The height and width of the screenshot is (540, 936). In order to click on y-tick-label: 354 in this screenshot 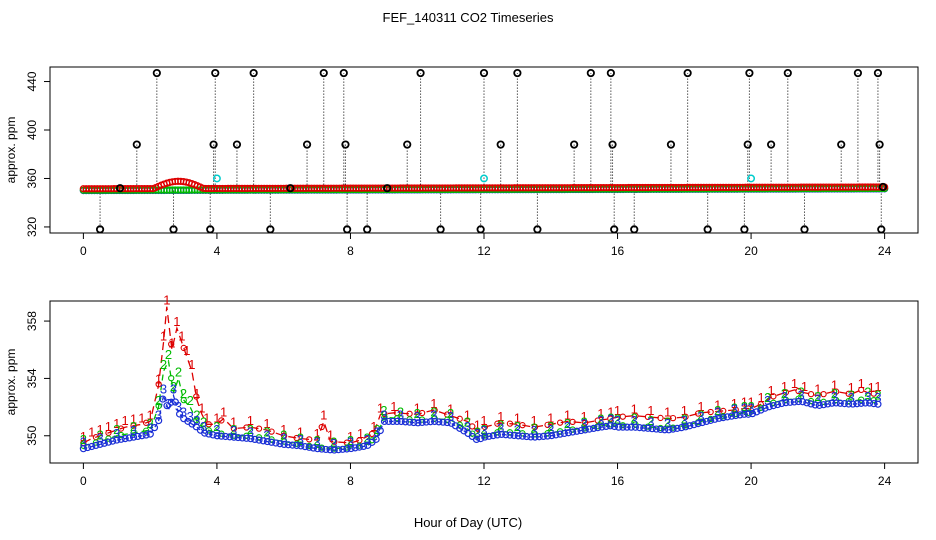, I will do `click(32, 378)`.